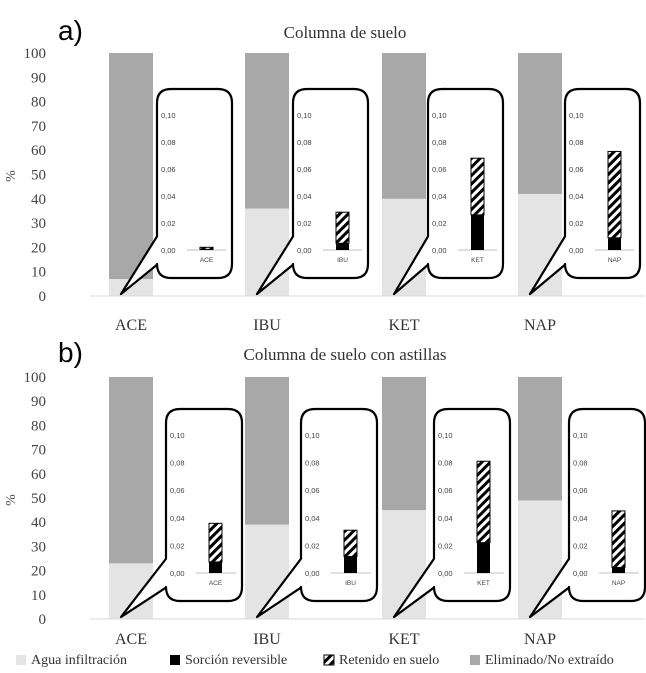 The height and width of the screenshot is (673, 646). I want to click on inset-callout, so click(176, 191).